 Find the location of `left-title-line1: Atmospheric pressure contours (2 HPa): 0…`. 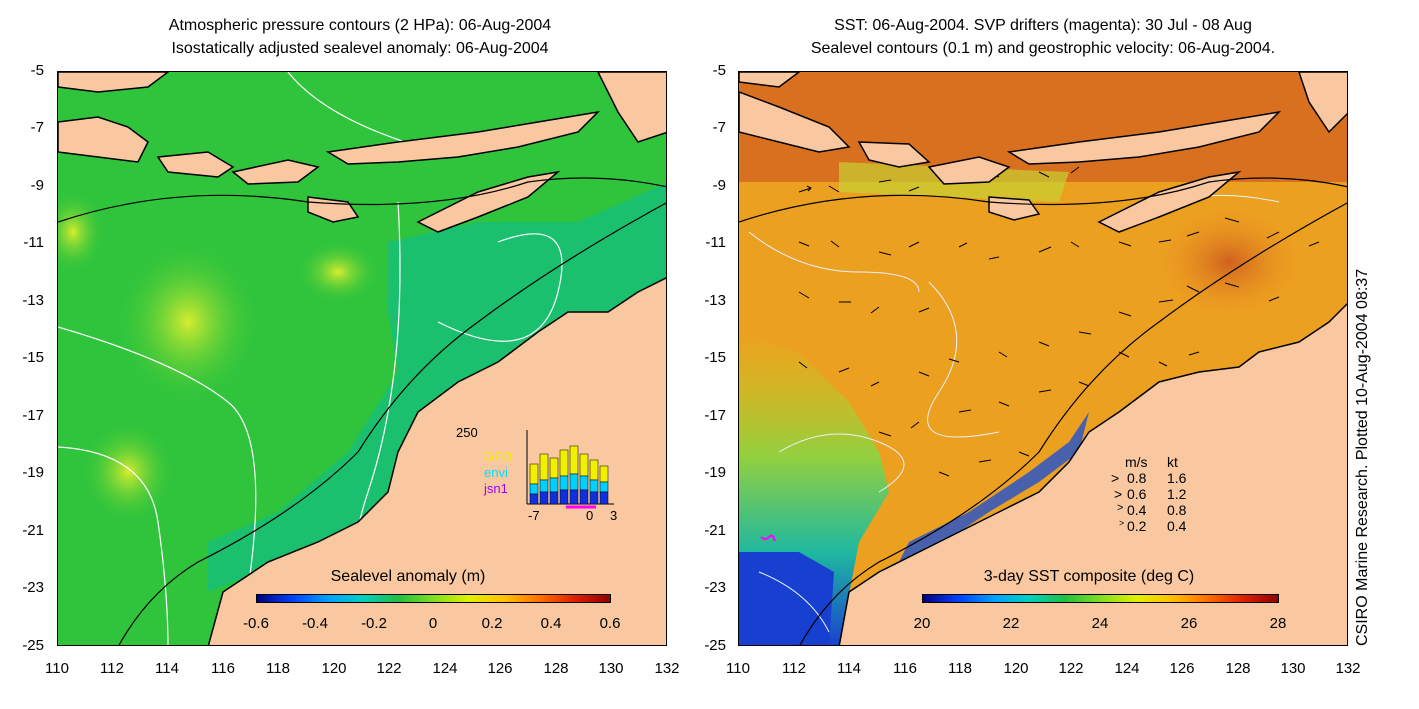

left-title-line1: Atmospheric pressure contours (2 HPa): 0… is located at coordinates (360, 25).